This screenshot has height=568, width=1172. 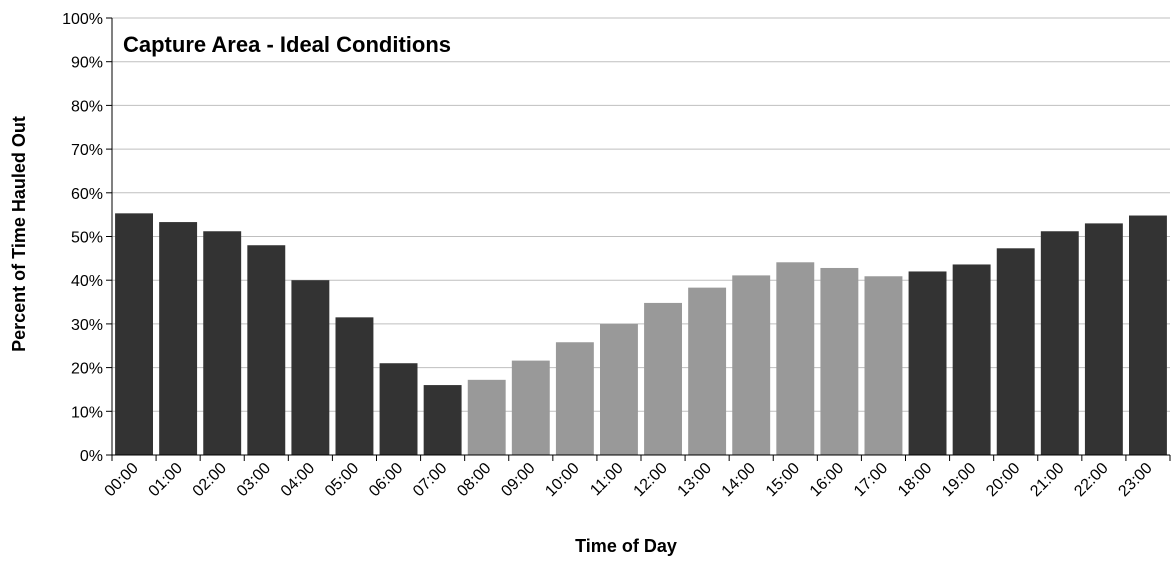 What do you see at coordinates (87, 150) in the screenshot?
I see `y-tick-label: 70%` at bounding box center [87, 150].